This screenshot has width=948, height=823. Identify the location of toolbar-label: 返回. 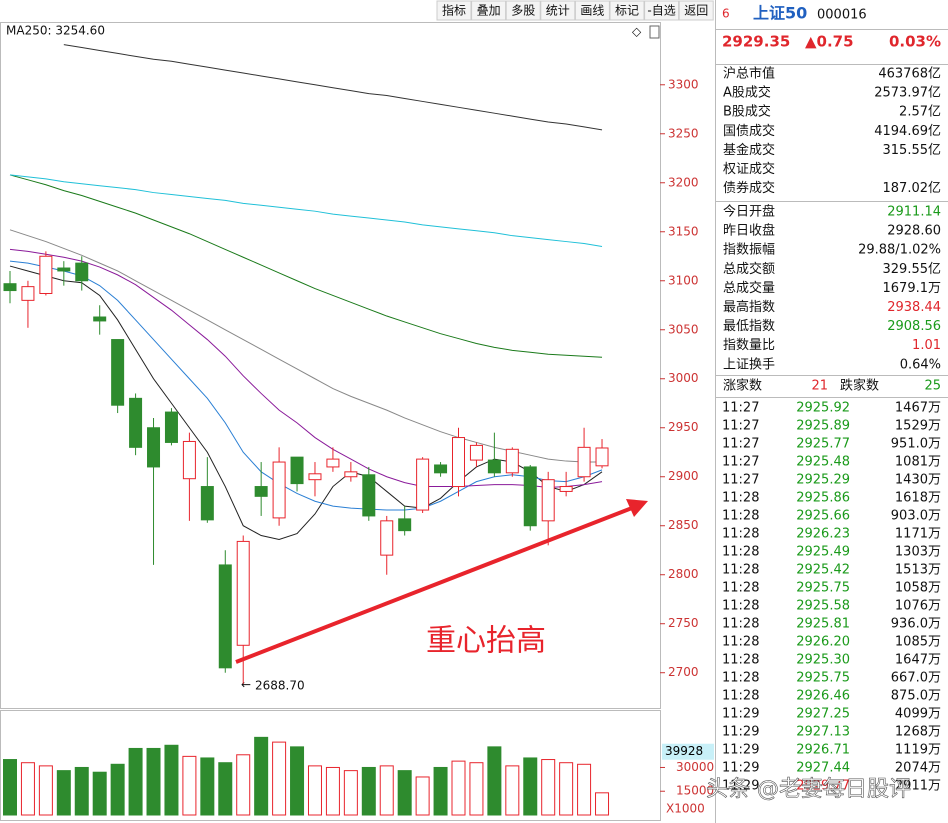
(696, 11).